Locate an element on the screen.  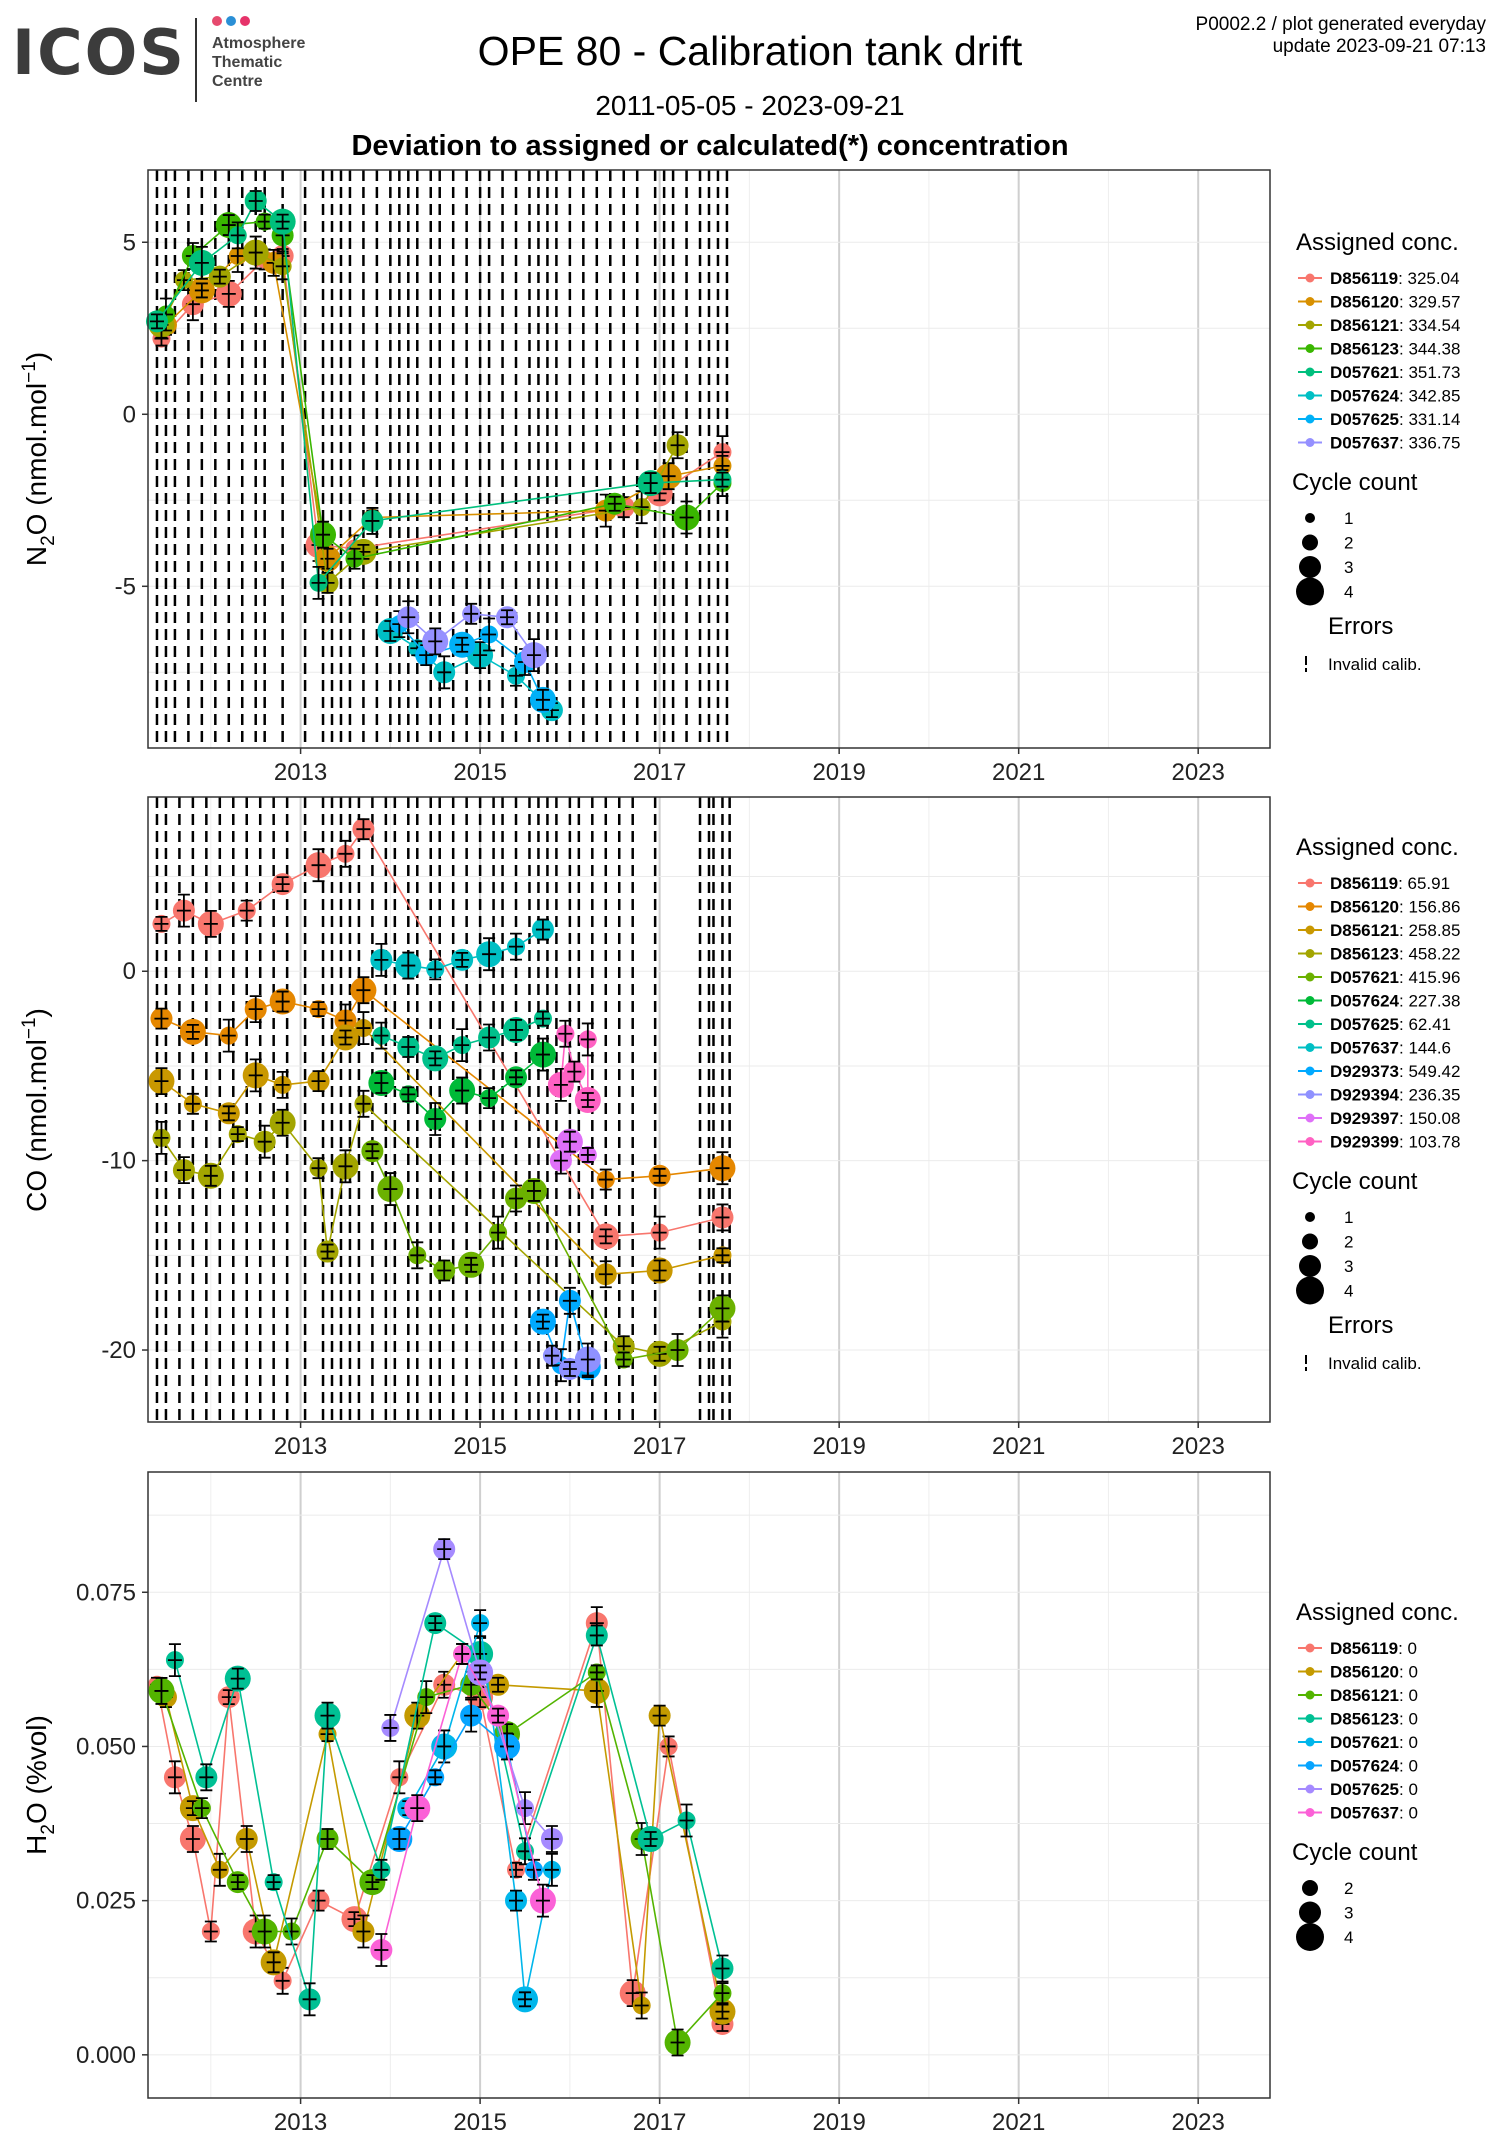
legend-item-name: D856120 is located at coordinates (1364, 907).